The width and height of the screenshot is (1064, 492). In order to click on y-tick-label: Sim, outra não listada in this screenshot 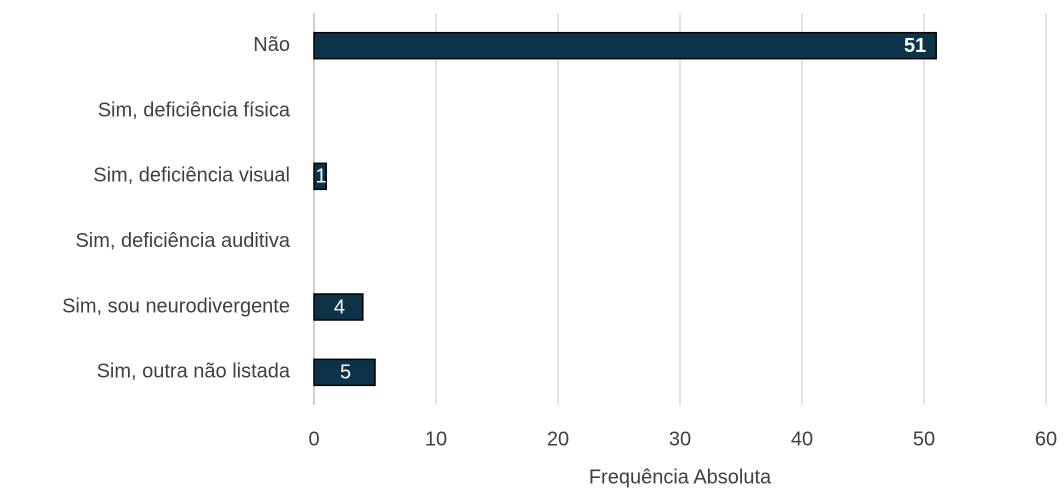, I will do `click(194, 372)`.